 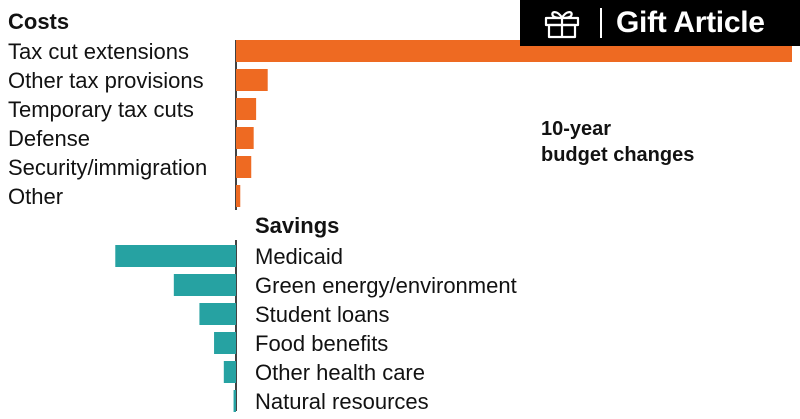 I want to click on chart-annotation-line-0: 10-year, so click(x=576, y=129).